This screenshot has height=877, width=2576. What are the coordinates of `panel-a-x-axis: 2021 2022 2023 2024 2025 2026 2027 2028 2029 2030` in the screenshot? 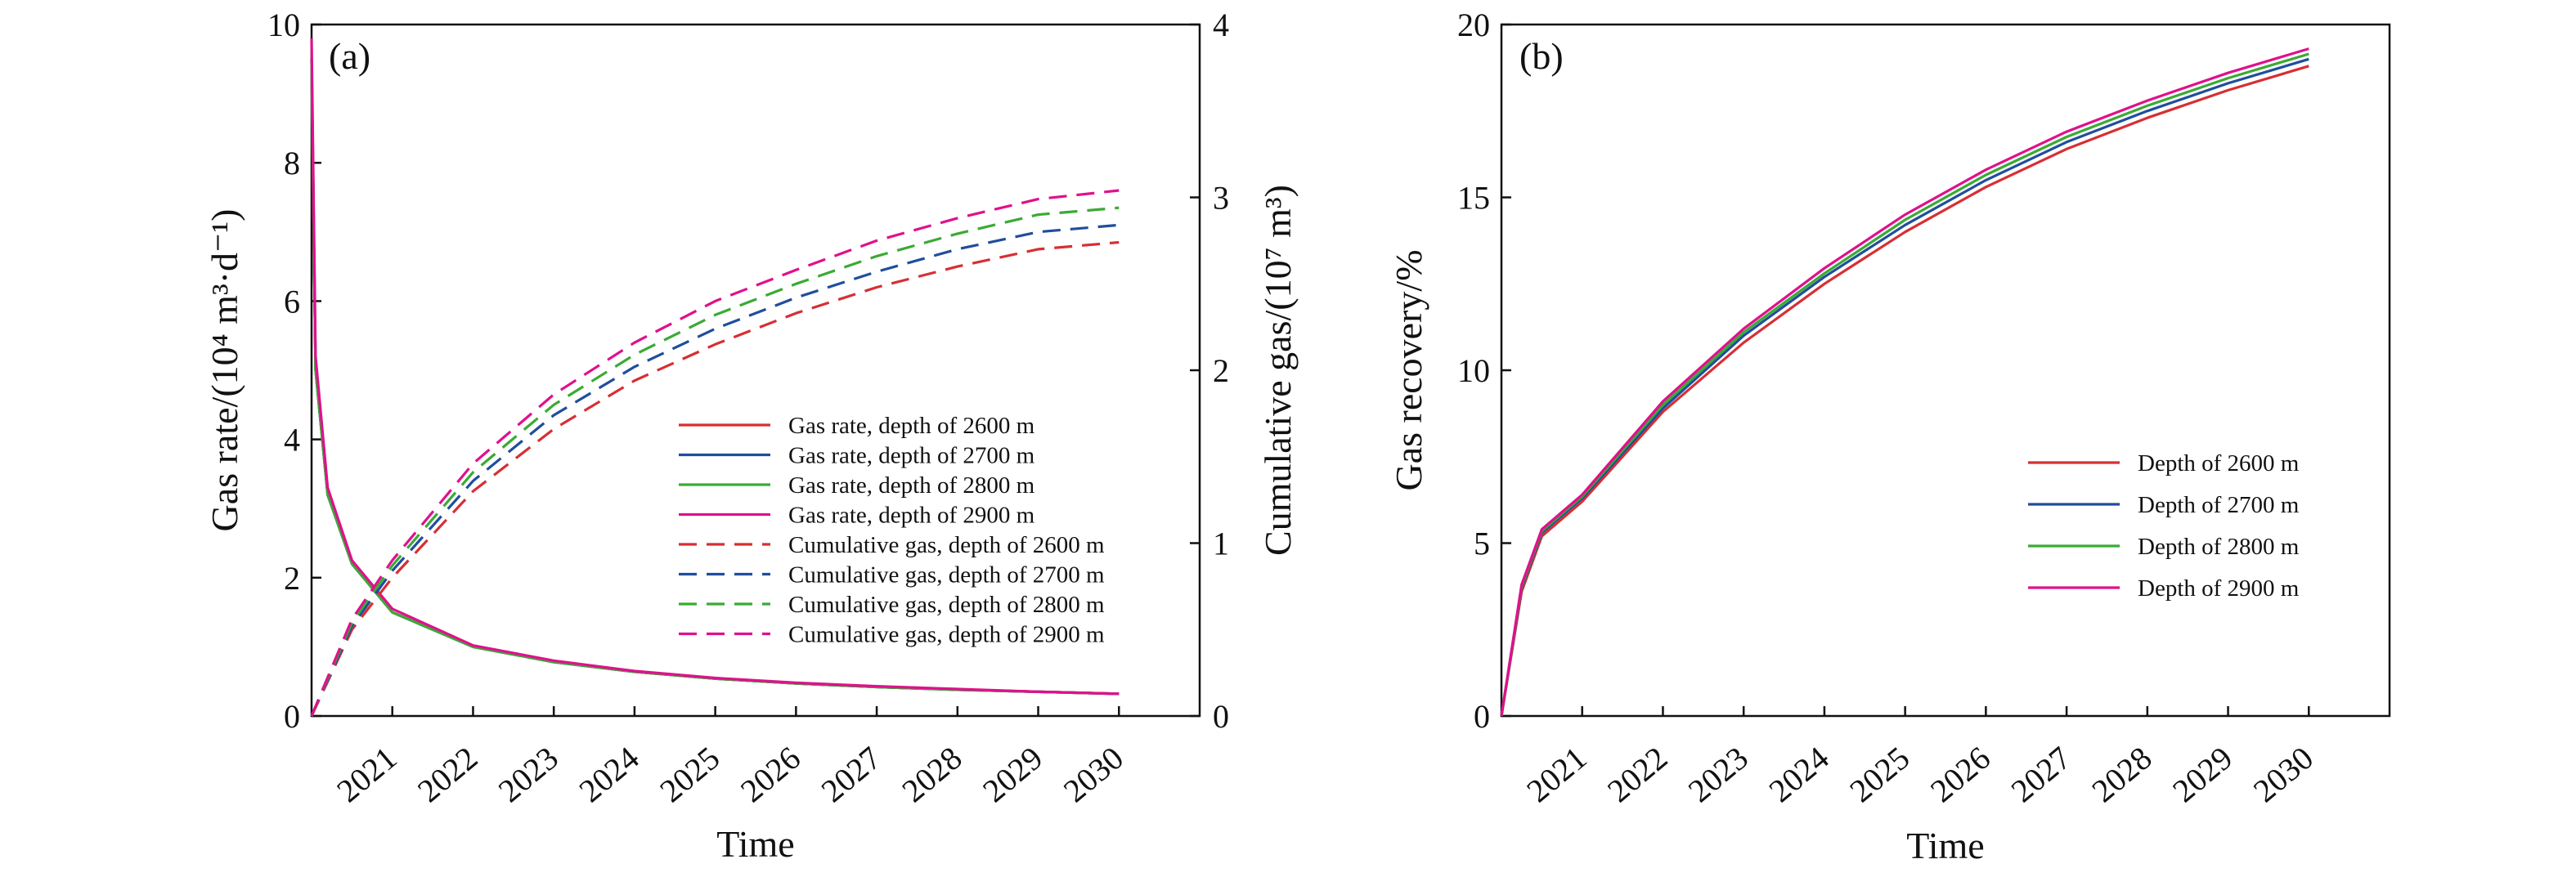 It's located at (730, 757).